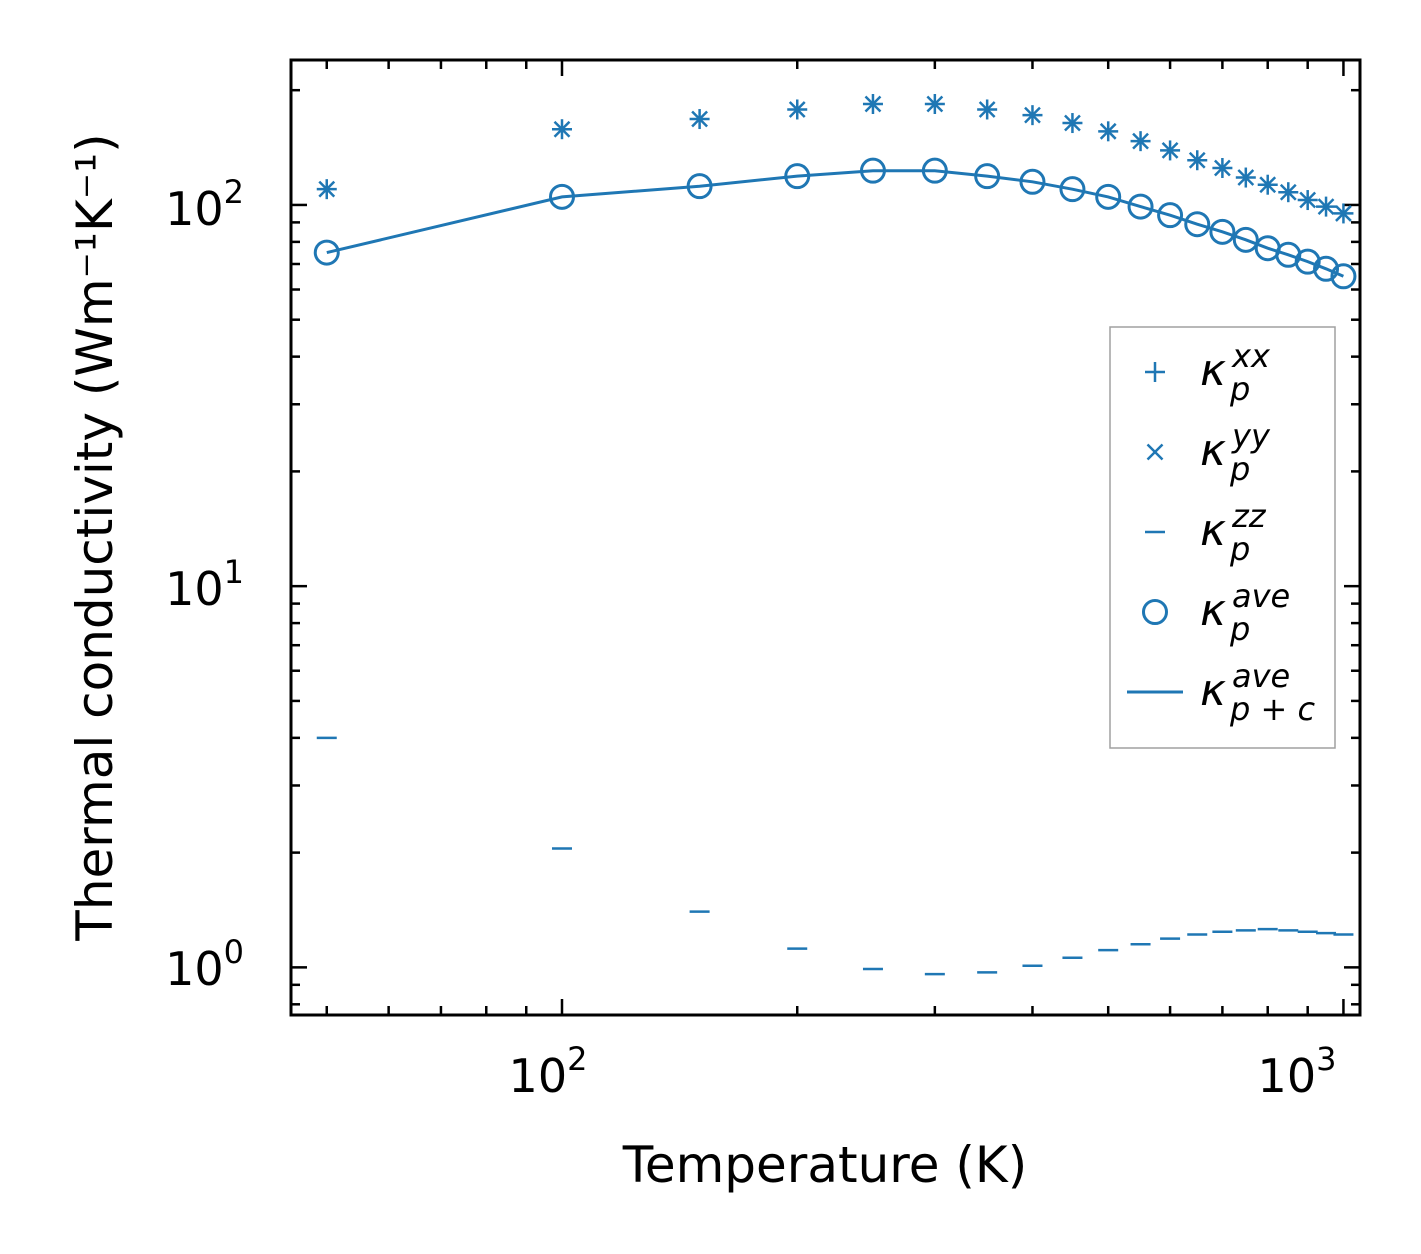 This screenshot has height=1254, width=1421. What do you see at coordinates (1155, 528) in the screenshot?
I see `legend-symbols` at bounding box center [1155, 528].